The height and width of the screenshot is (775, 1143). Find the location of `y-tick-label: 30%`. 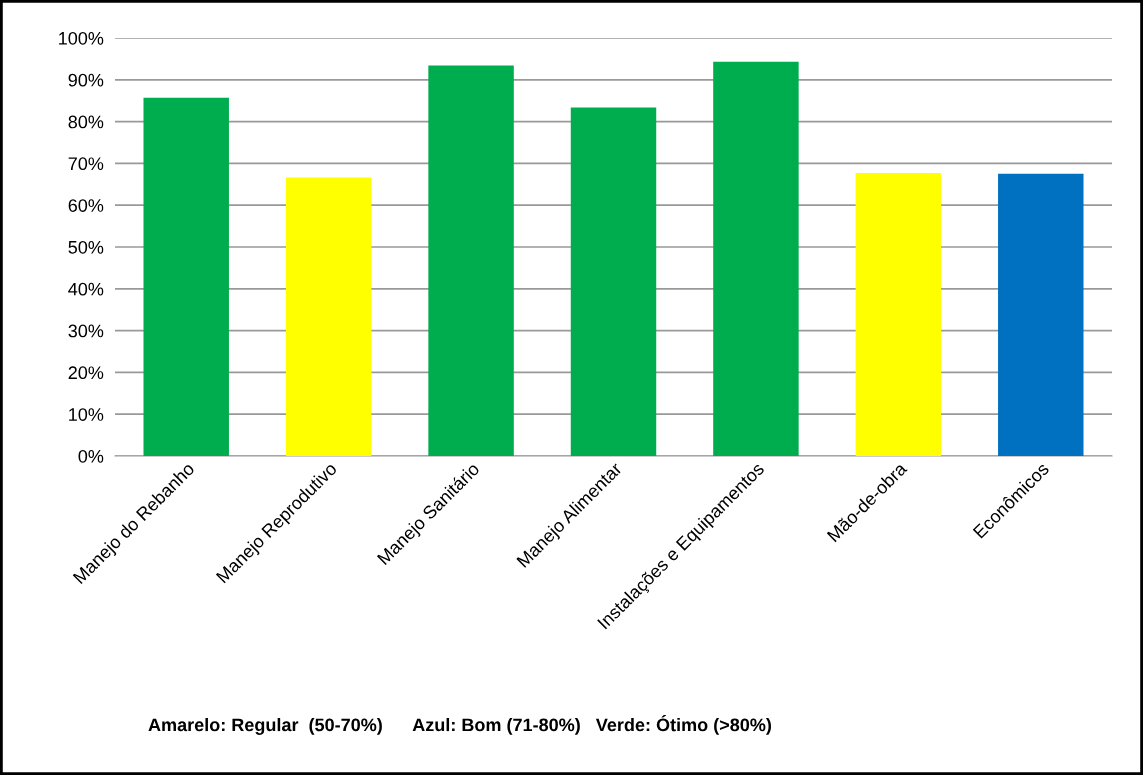

y-tick-label: 30% is located at coordinates (86, 331).